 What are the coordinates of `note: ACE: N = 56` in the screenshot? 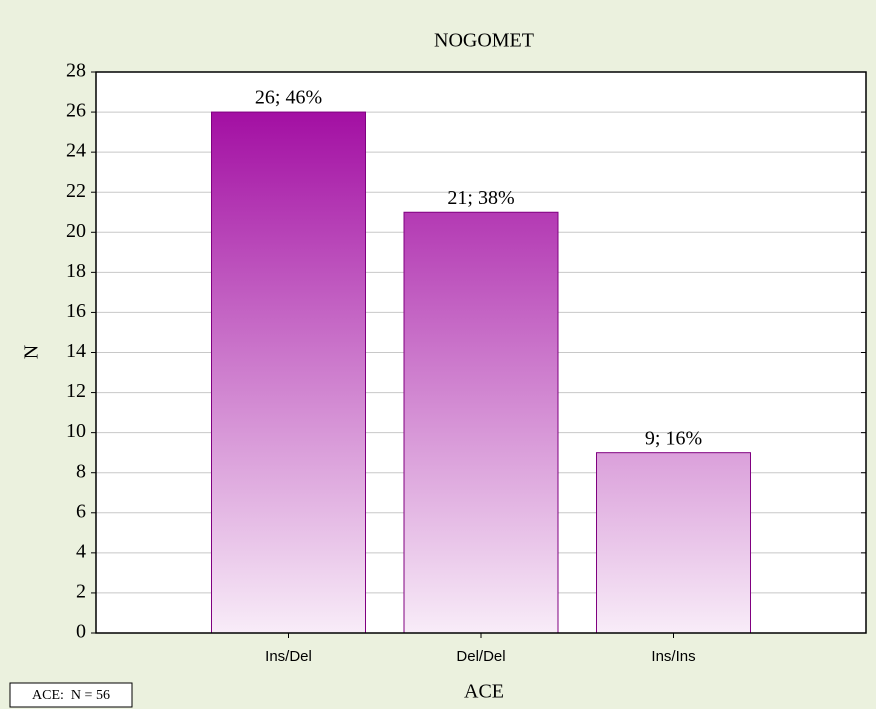 It's located at (71, 695).